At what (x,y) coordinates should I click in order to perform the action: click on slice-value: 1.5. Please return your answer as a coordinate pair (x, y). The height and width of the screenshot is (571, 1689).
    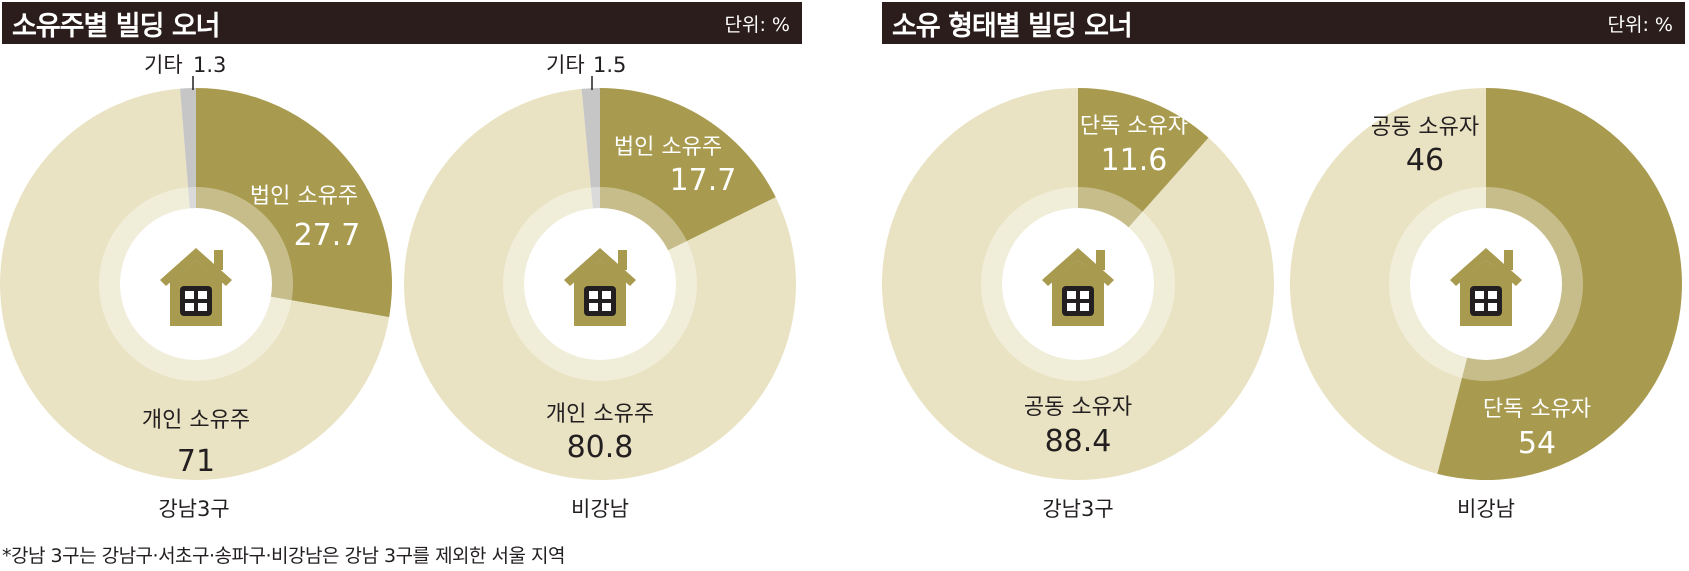
    Looking at the image, I should click on (609, 65).